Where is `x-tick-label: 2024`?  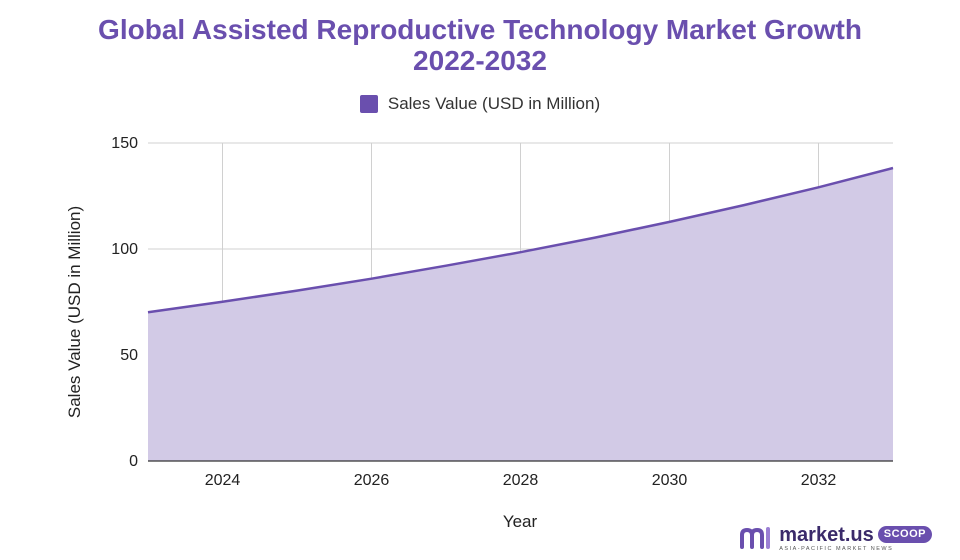 x-tick-label: 2024 is located at coordinates (223, 480).